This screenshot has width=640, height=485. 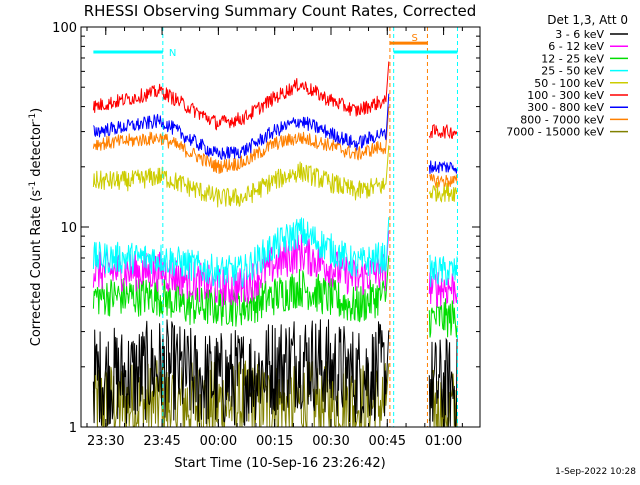 I want to click on x-tick-label-2: 23:45, so click(x=161, y=441).